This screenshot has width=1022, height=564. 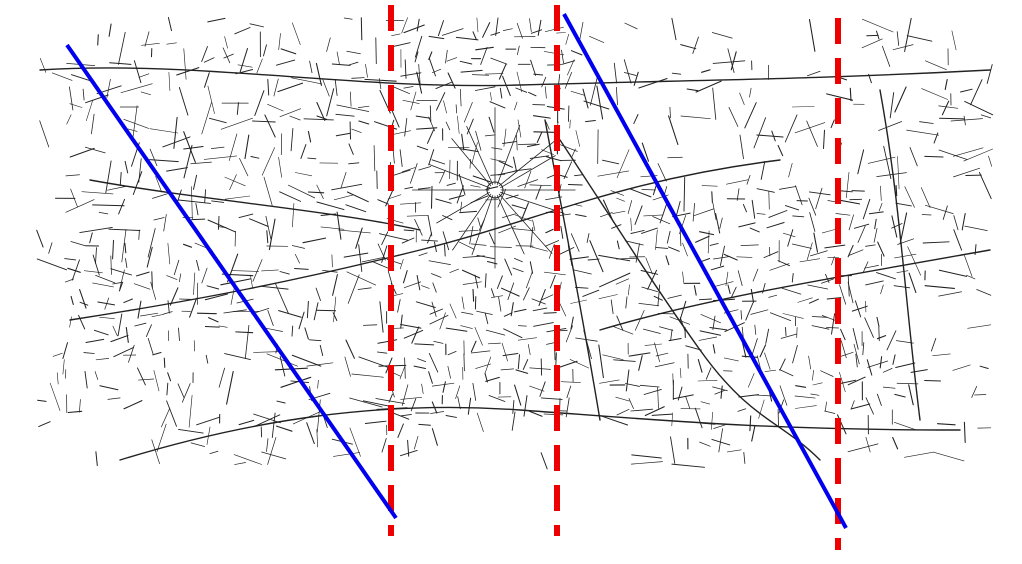 What do you see at coordinates (795, 290) in the screenshot?
I see `arterial-road` at bounding box center [795, 290].